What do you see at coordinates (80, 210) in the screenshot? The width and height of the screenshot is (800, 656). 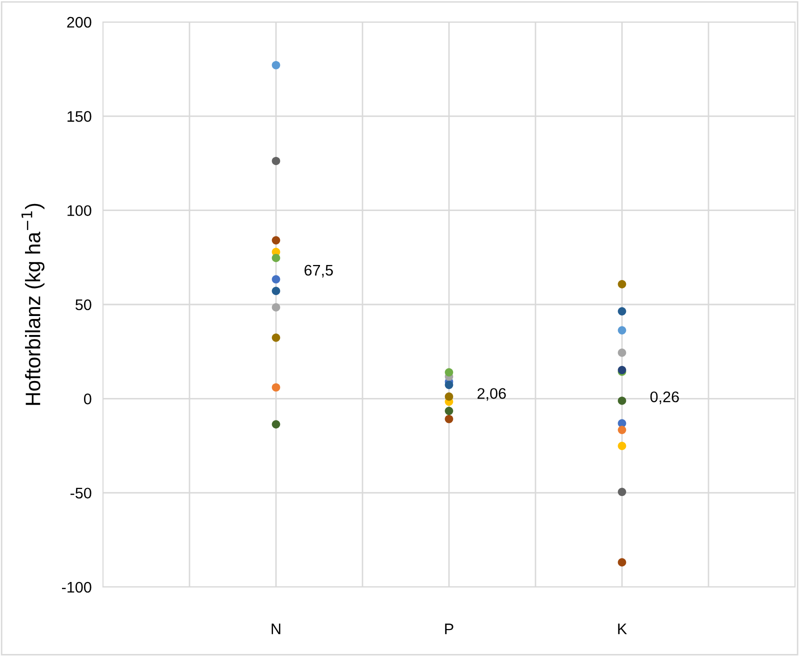 I see `y-tick-label: 100` at bounding box center [80, 210].